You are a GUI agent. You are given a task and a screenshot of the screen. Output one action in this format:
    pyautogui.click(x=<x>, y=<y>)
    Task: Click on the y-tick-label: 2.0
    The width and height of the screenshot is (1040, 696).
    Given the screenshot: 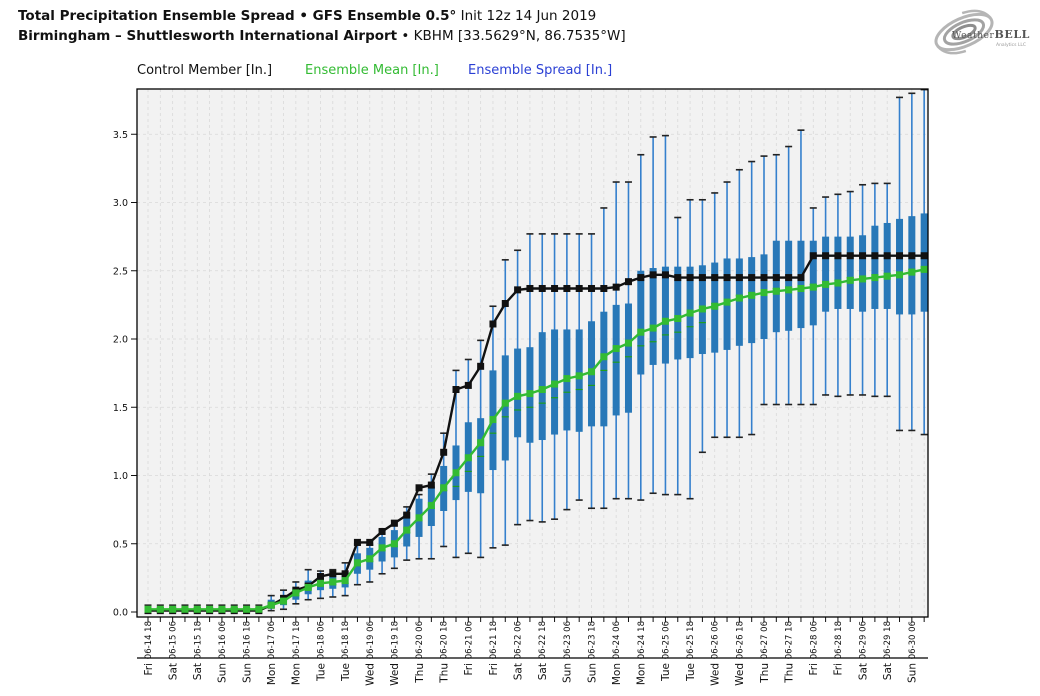 What is the action you would take?
    pyautogui.click(x=120, y=340)
    